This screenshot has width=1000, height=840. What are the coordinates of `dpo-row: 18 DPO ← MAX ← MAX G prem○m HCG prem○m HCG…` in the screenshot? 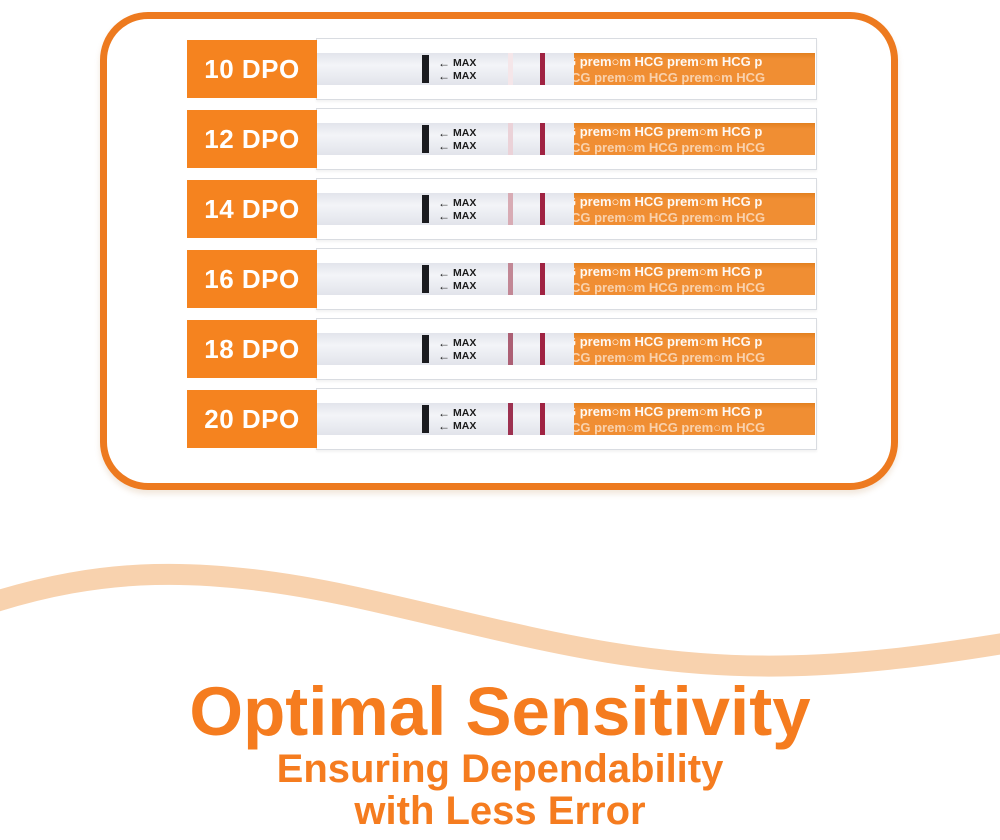 It's located at (502, 349).